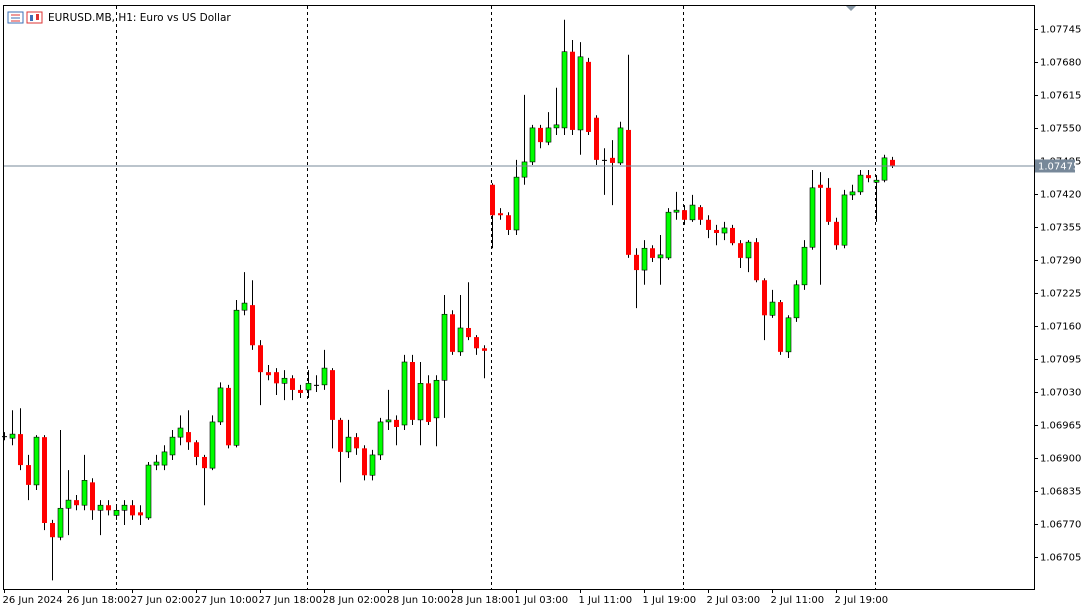 The image size is (1088, 609). I want to click on y-tick-label: 1.07225, so click(1060, 294).